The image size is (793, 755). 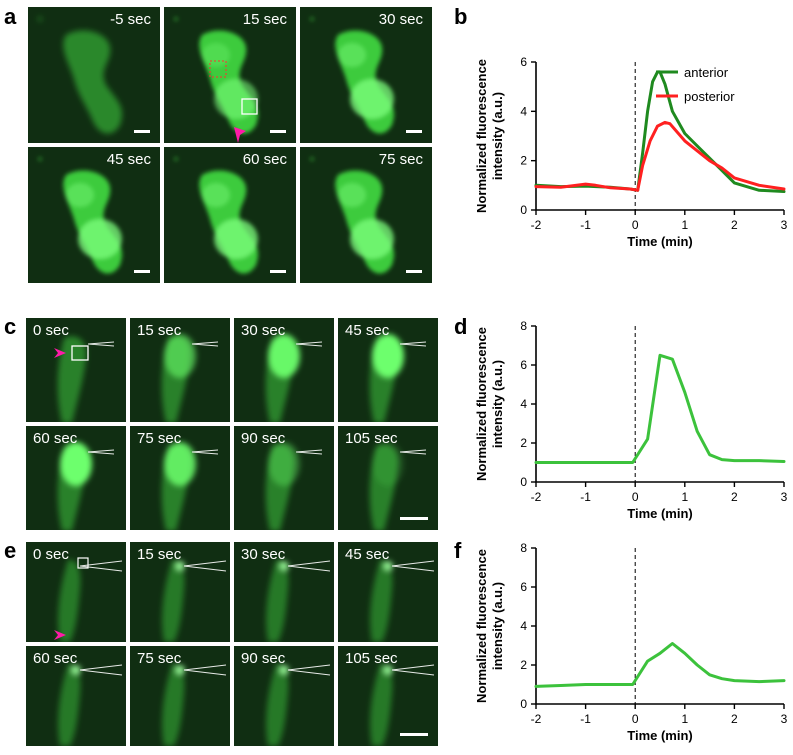 I want to click on time-label: 90 sec, so click(x=263, y=438).